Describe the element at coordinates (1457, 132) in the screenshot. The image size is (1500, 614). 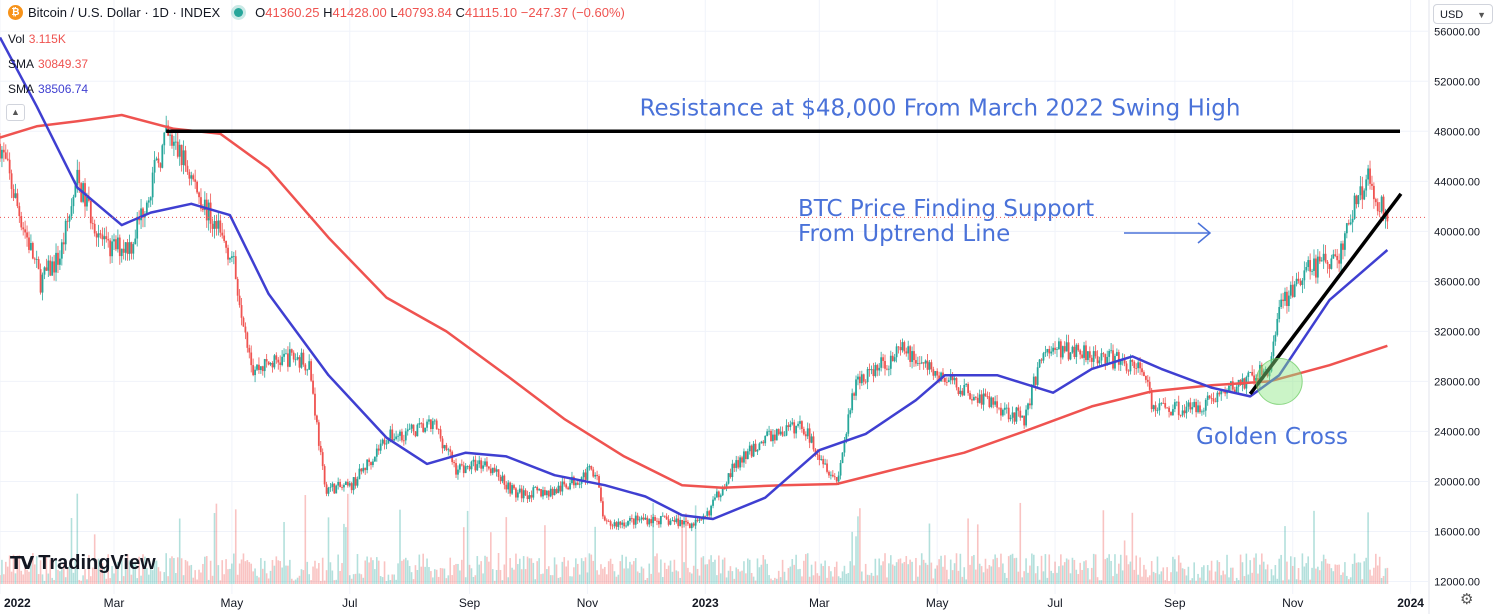
I see `y-tick-label: 48000.00` at that location.